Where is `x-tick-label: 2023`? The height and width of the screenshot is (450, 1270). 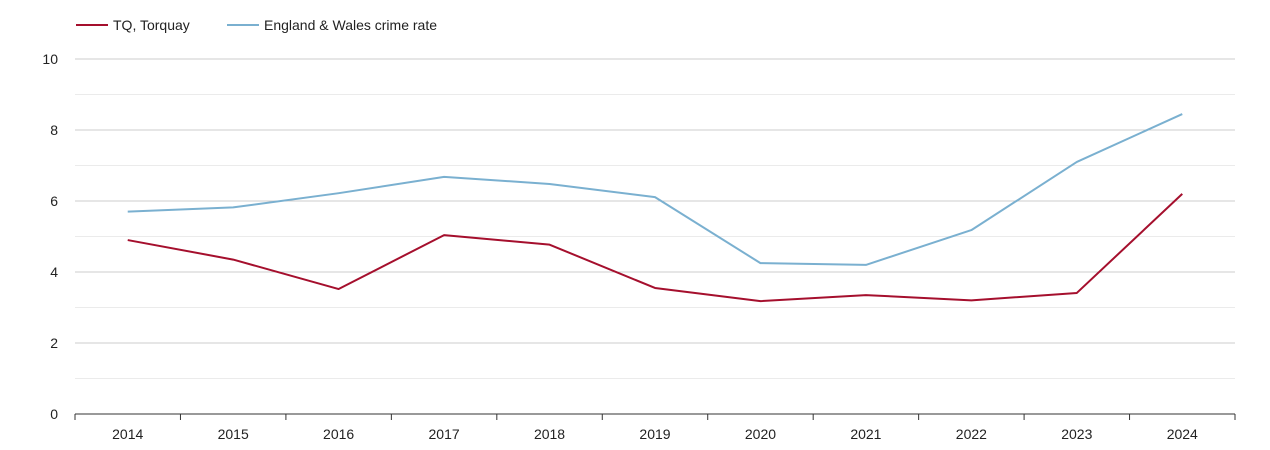
x-tick-label: 2023 is located at coordinates (1076, 434).